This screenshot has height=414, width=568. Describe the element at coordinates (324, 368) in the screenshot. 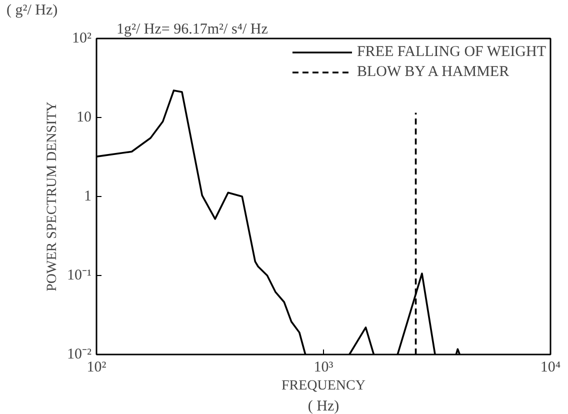

I see `x-tick-label: 10³` at that location.